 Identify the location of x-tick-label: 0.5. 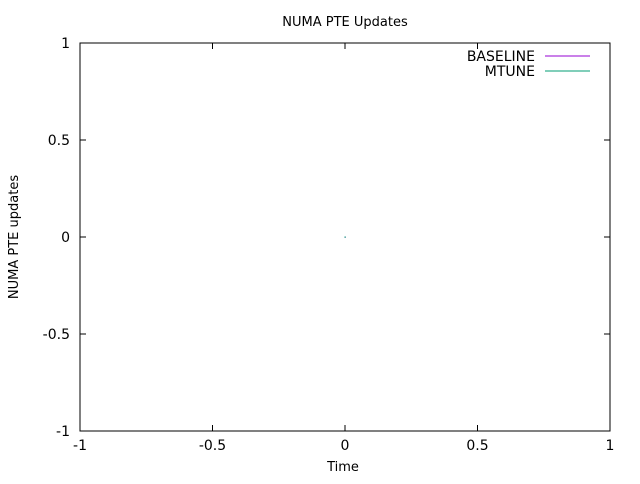
(477, 446).